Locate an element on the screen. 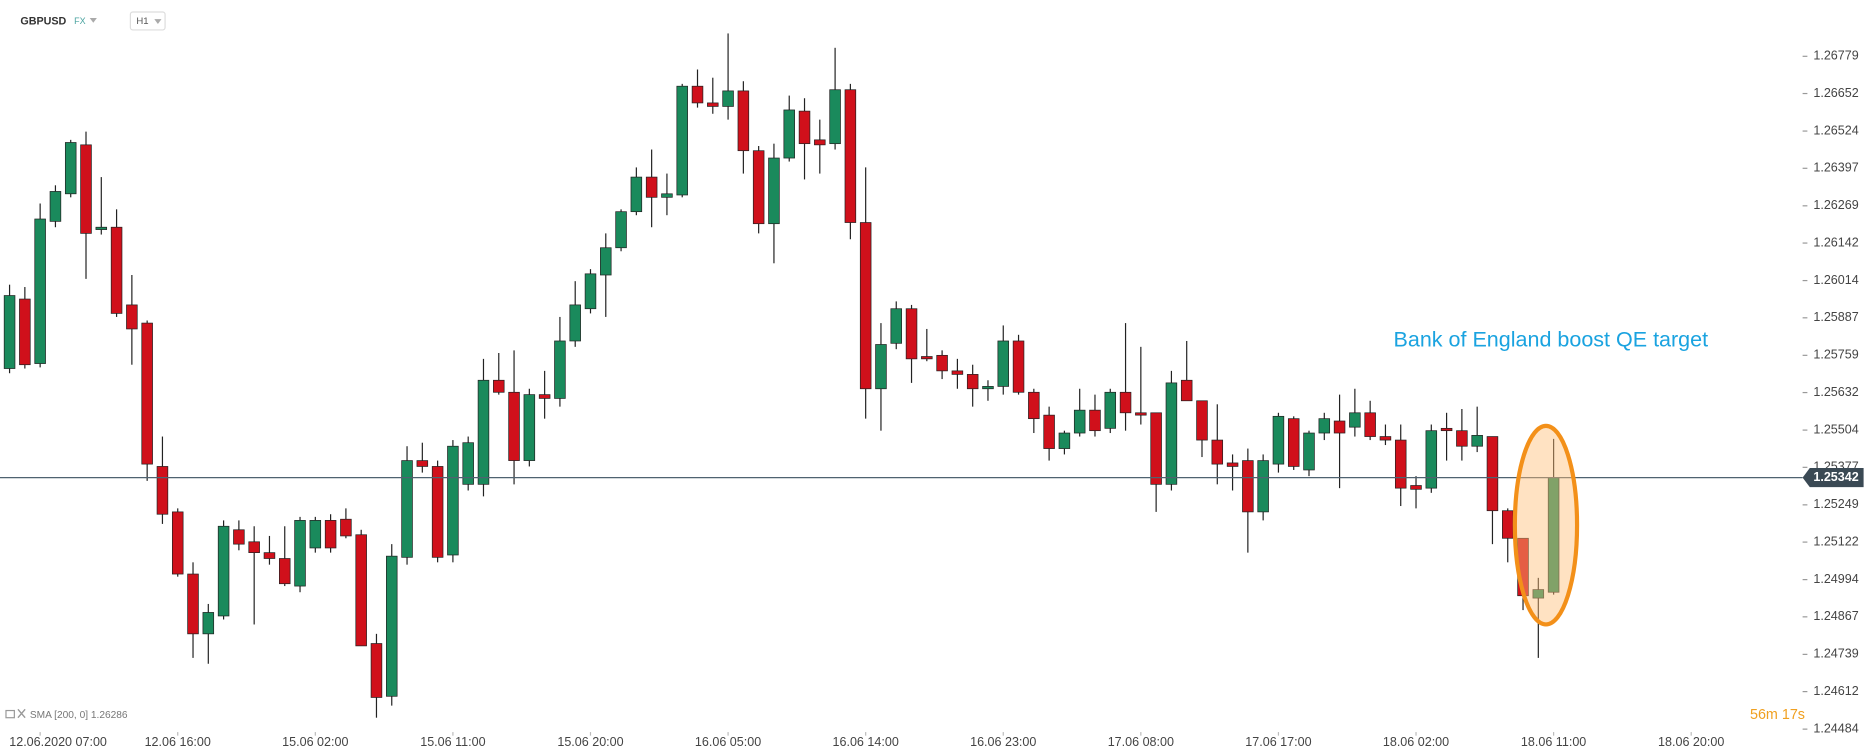 This screenshot has height=756, width=1866. indicator-icon is located at coordinates (10, 714).